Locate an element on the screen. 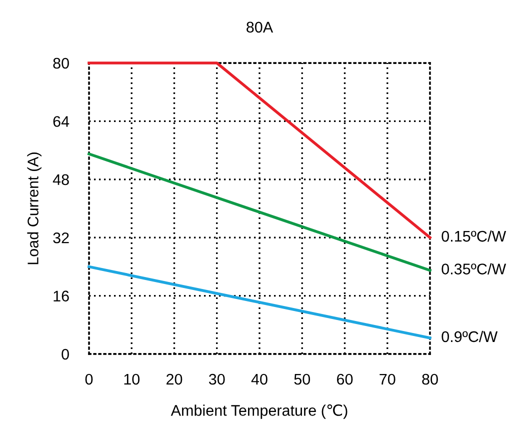 This screenshot has width=523, height=430. x-tick-label: 50 is located at coordinates (302, 379).